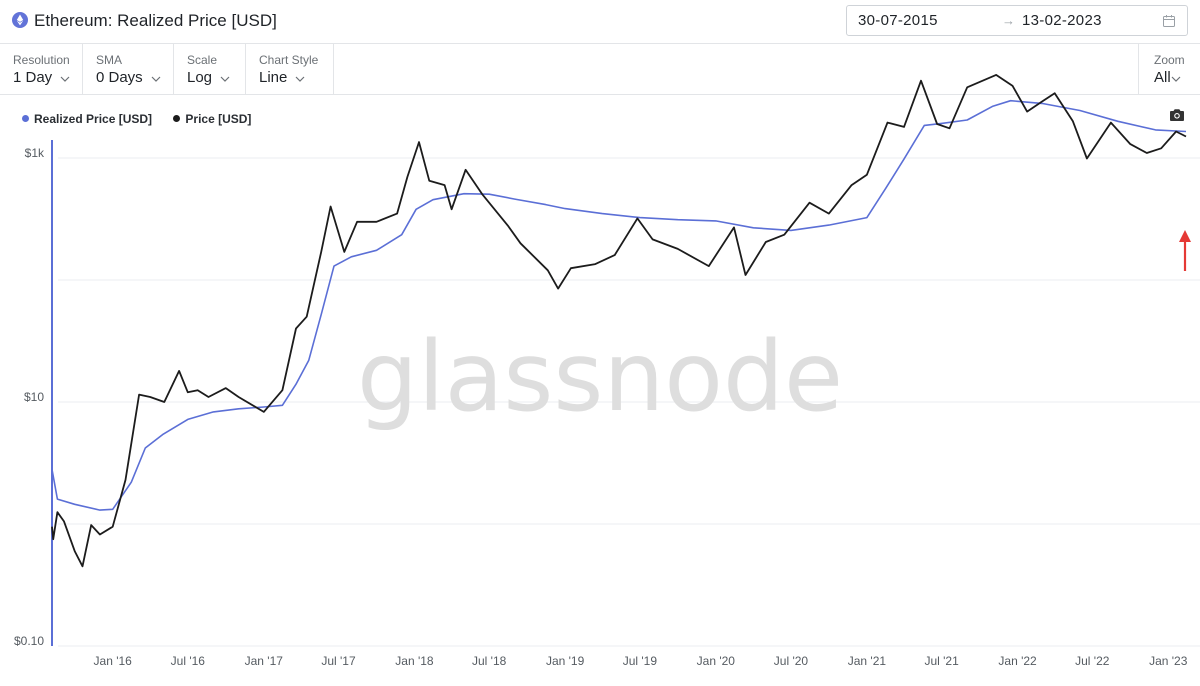 This screenshot has height=686, width=1200. What do you see at coordinates (34, 397) in the screenshot?
I see `y-tick-label: $10` at bounding box center [34, 397].